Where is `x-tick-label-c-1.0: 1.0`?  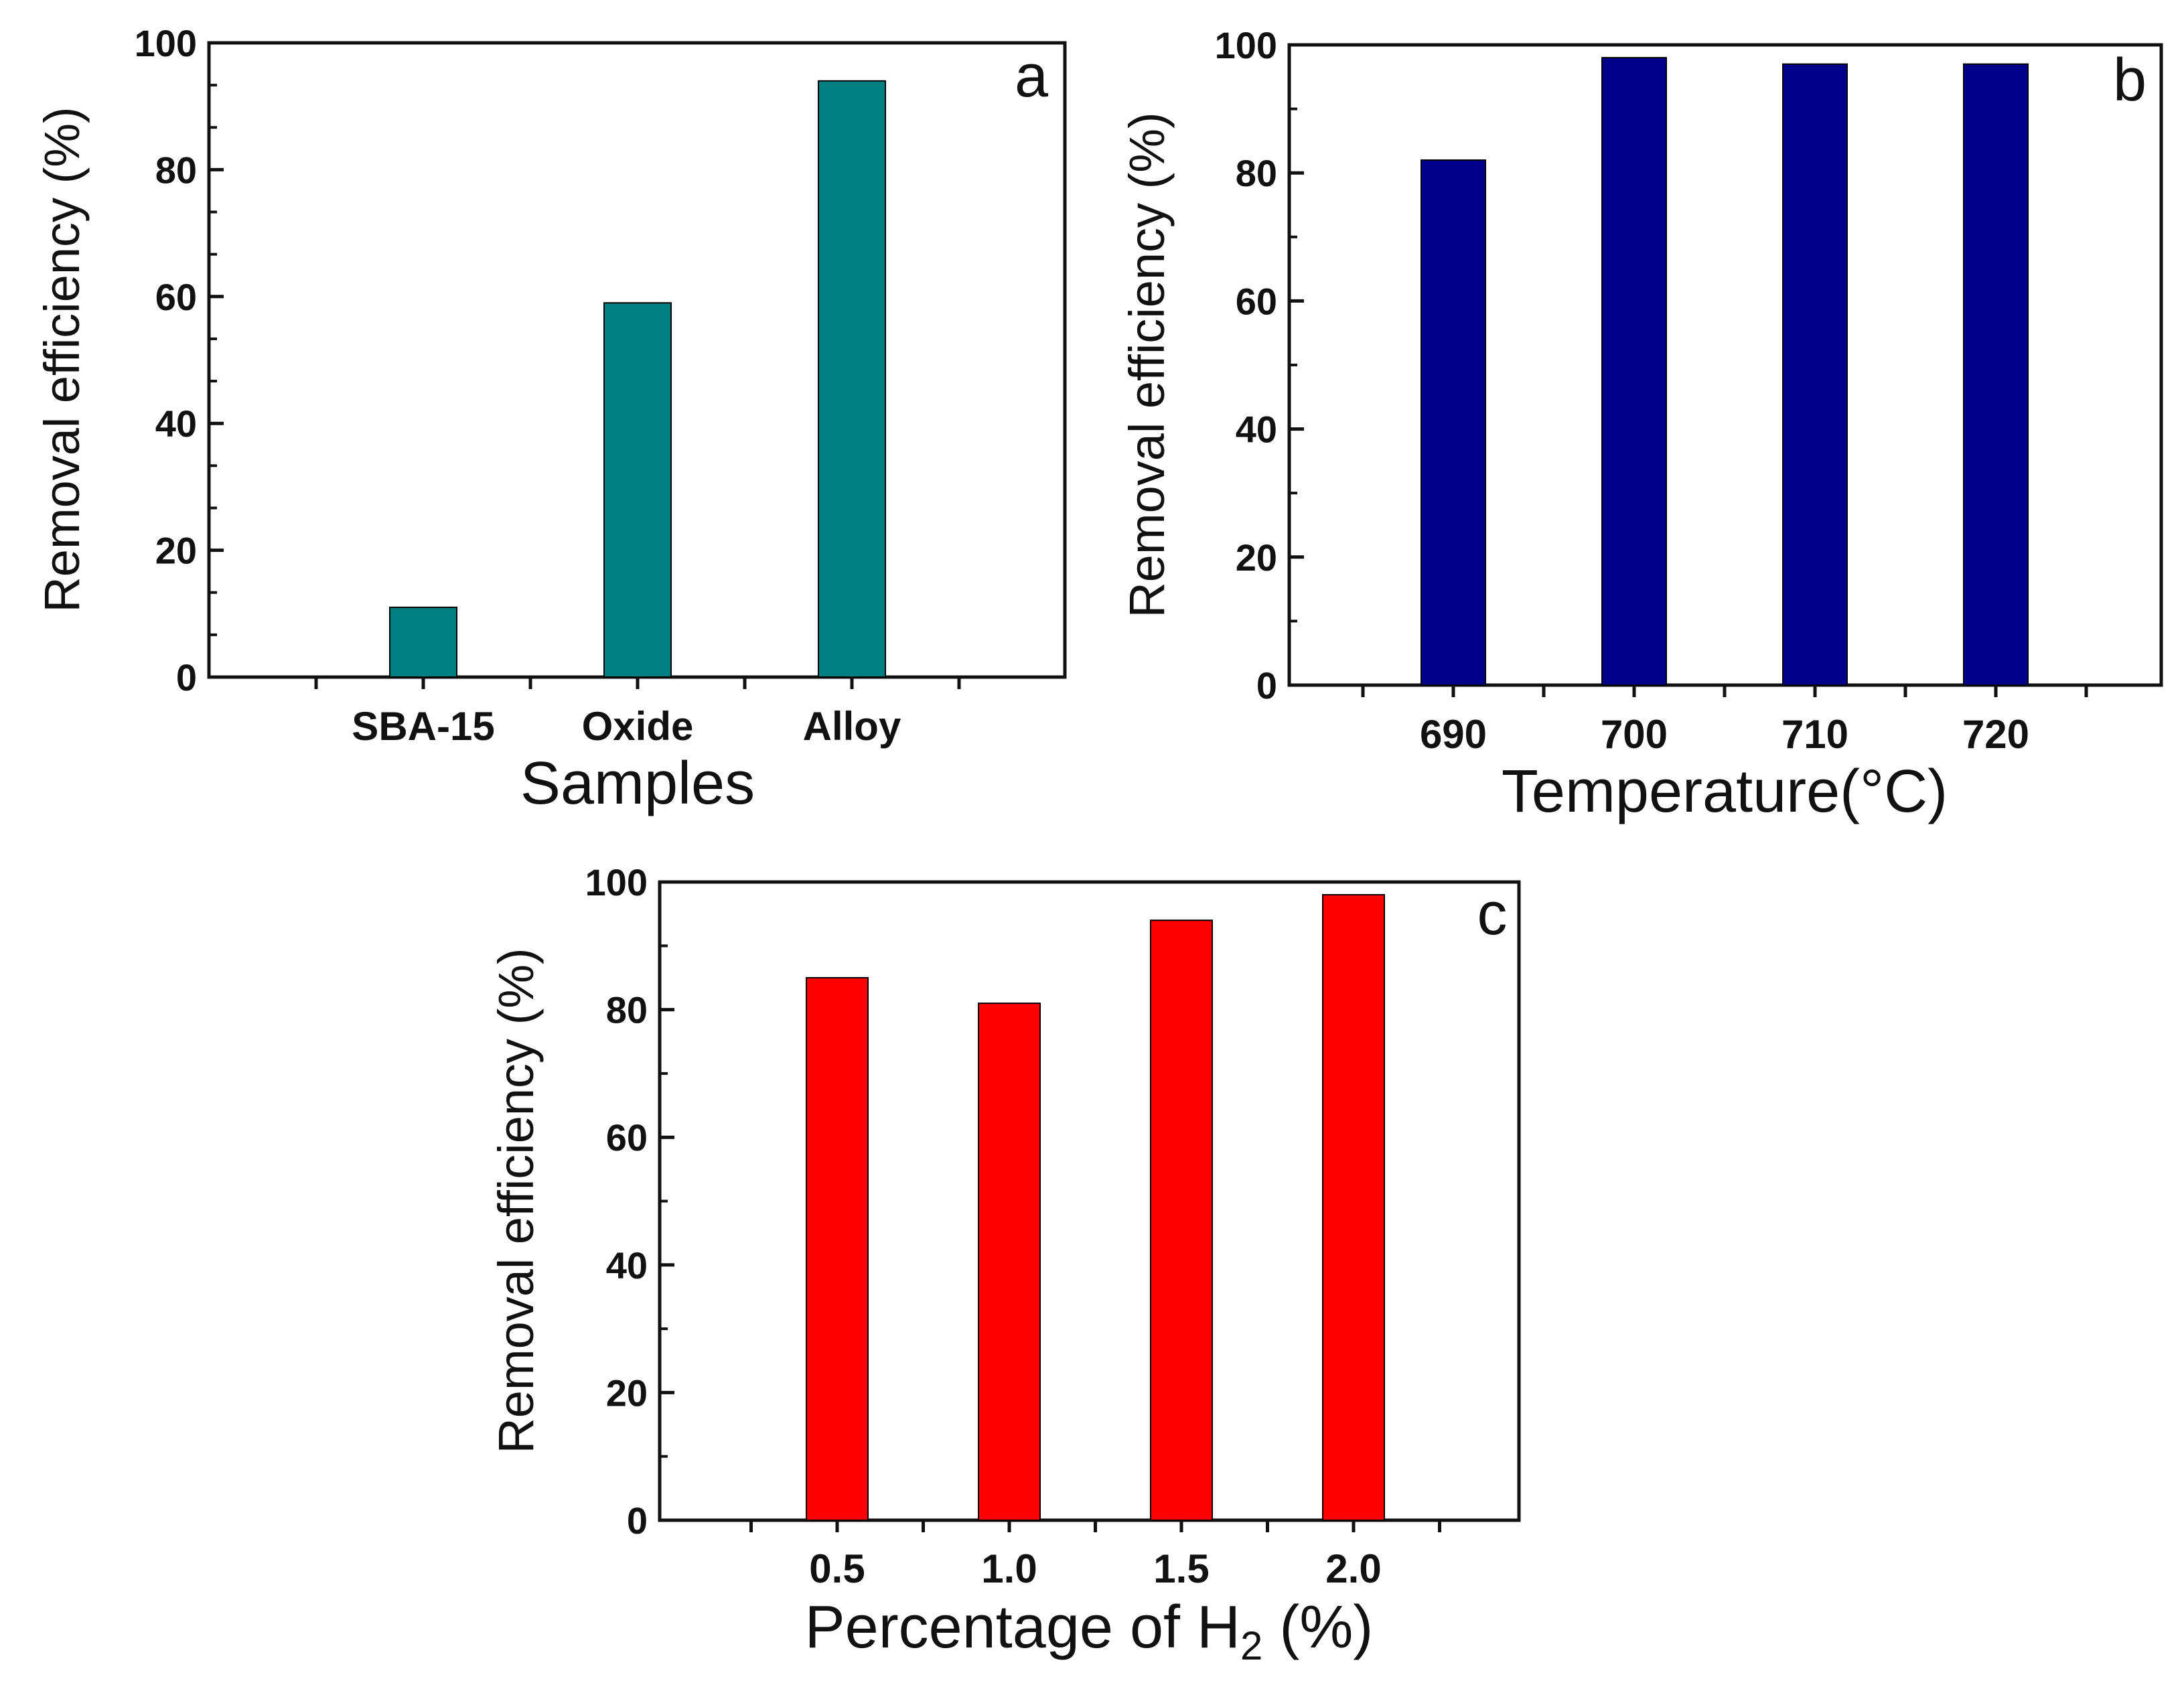 x-tick-label-c-1.0: 1.0 is located at coordinates (1009, 1568).